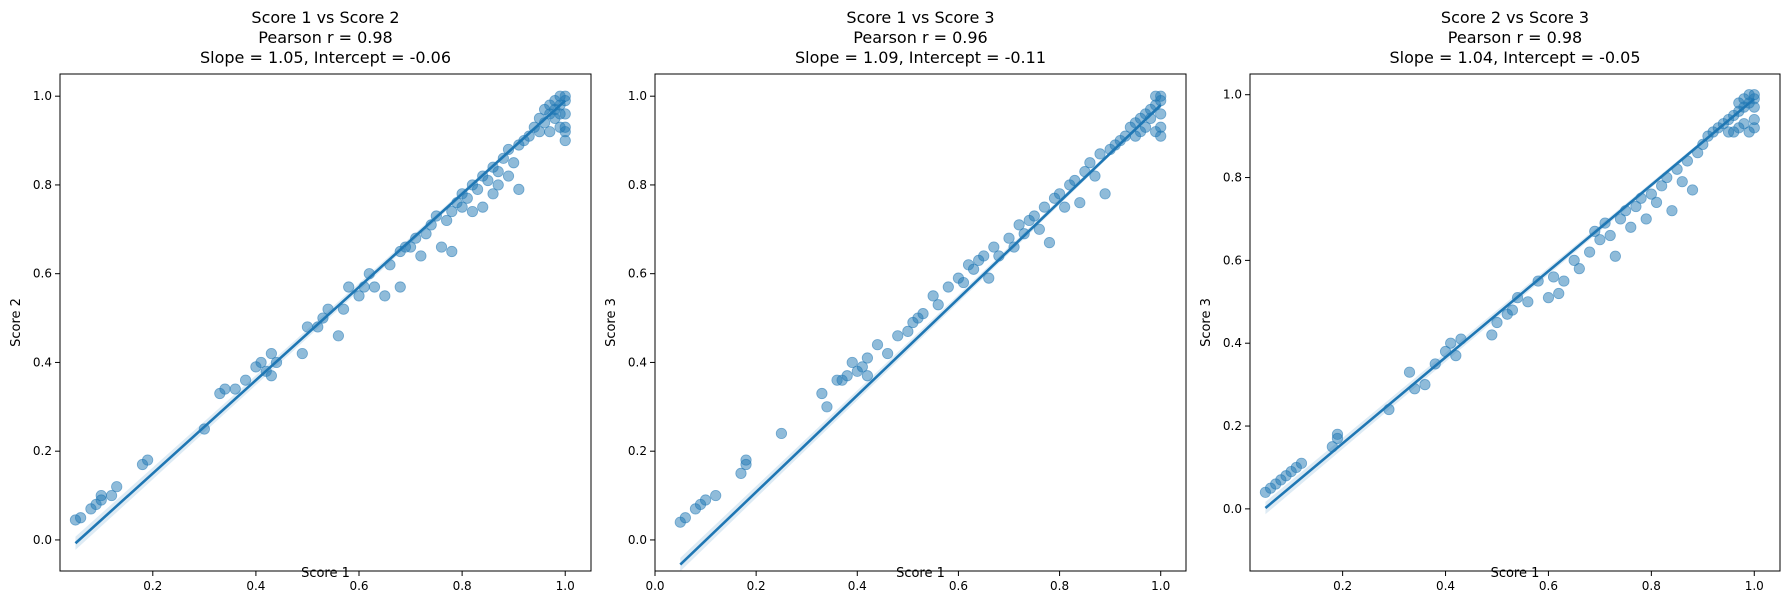  What do you see at coordinates (920, 17) in the screenshot?
I see `subplot-title-line: Score 1 vs Score 3` at bounding box center [920, 17].